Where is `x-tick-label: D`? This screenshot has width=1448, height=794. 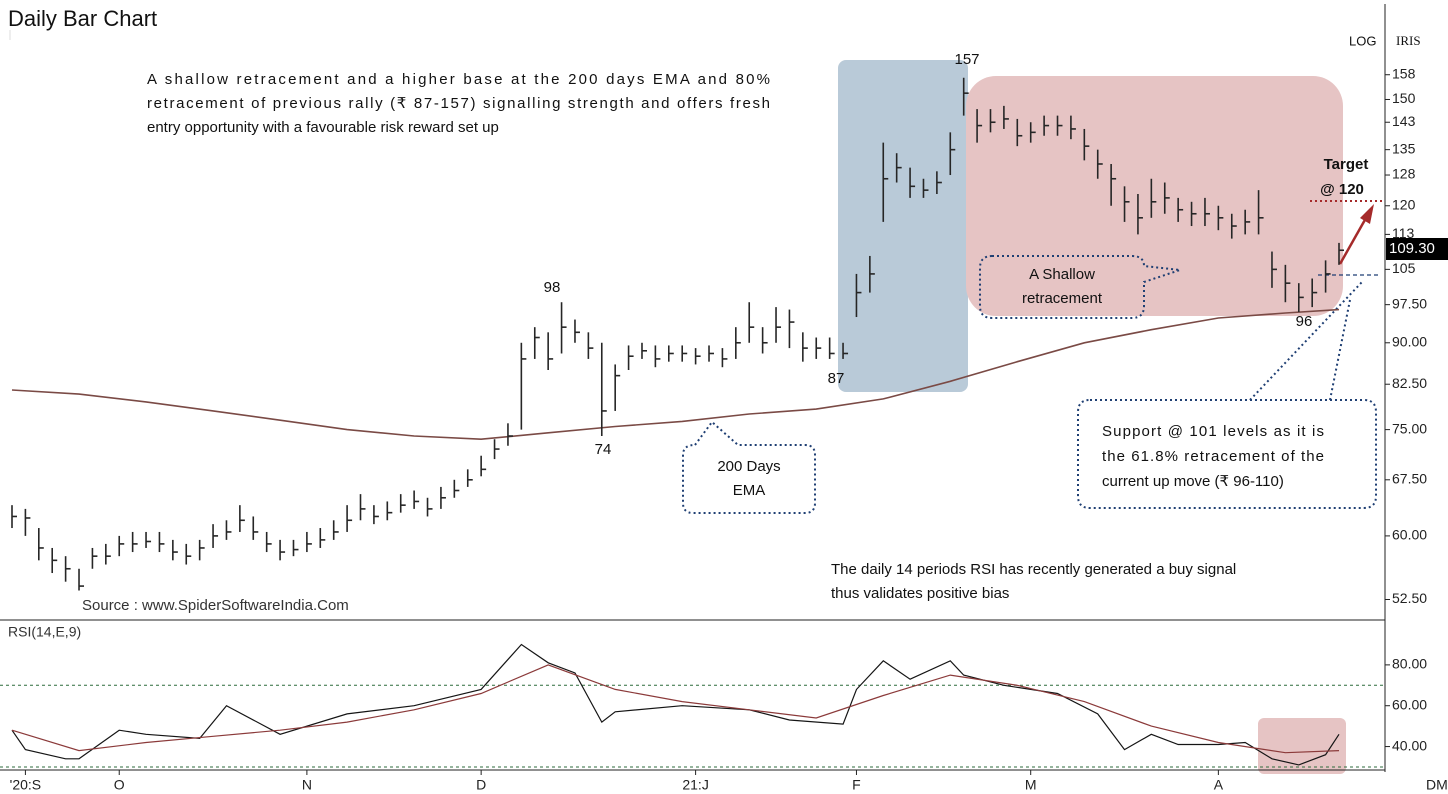 x-tick-label: D is located at coordinates (481, 785).